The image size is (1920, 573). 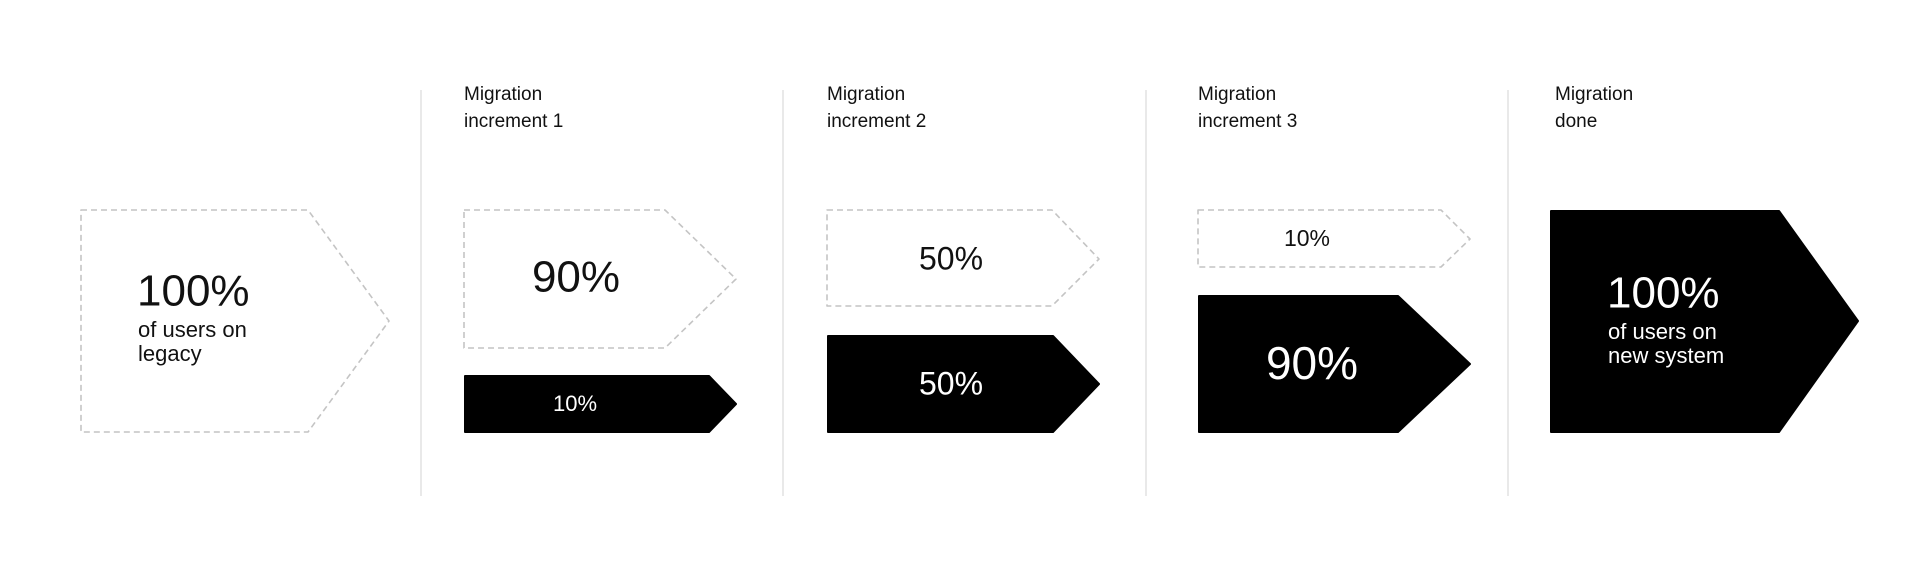 I want to click on legacy-share: 90%, so click(x=576, y=277).